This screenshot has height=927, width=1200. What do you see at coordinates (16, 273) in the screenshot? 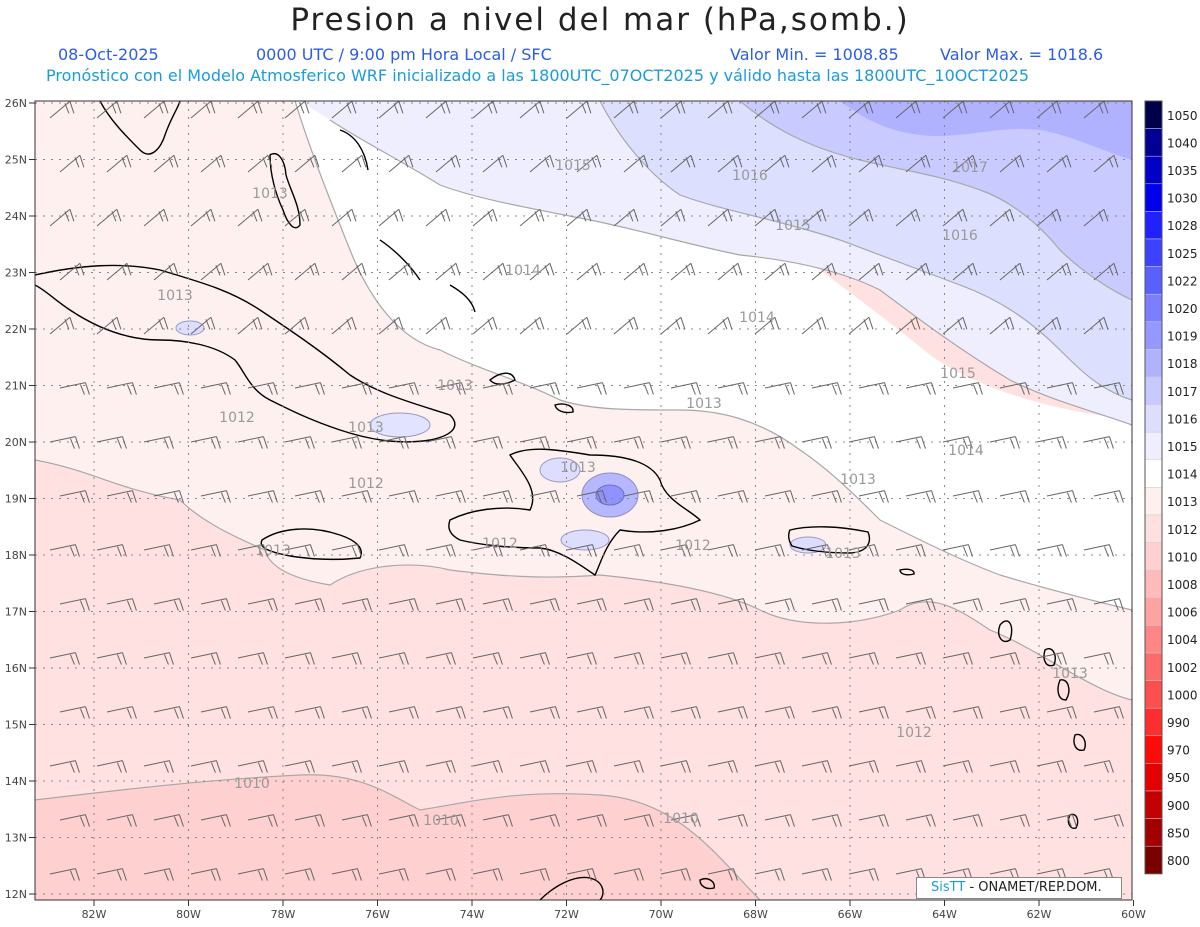
I see `lat-tick-label: 23N` at bounding box center [16, 273].